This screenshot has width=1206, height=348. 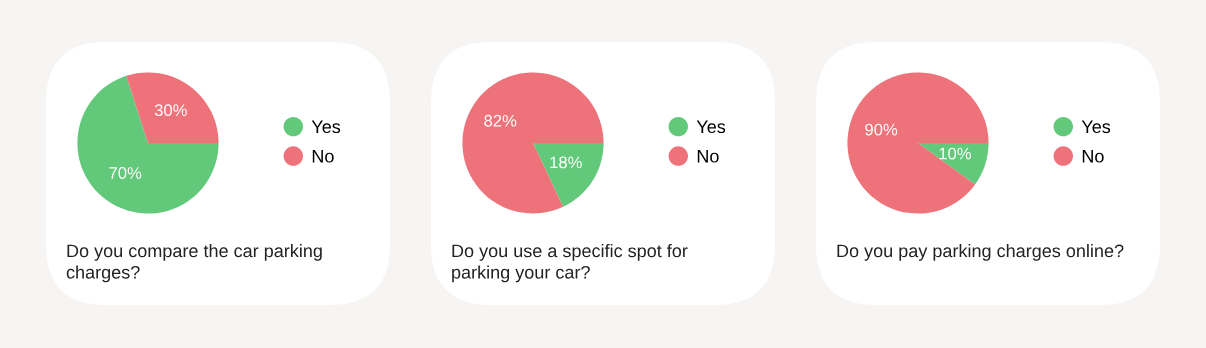 What do you see at coordinates (980, 252) in the screenshot?
I see `text: Do you pay parking charges online?` at bounding box center [980, 252].